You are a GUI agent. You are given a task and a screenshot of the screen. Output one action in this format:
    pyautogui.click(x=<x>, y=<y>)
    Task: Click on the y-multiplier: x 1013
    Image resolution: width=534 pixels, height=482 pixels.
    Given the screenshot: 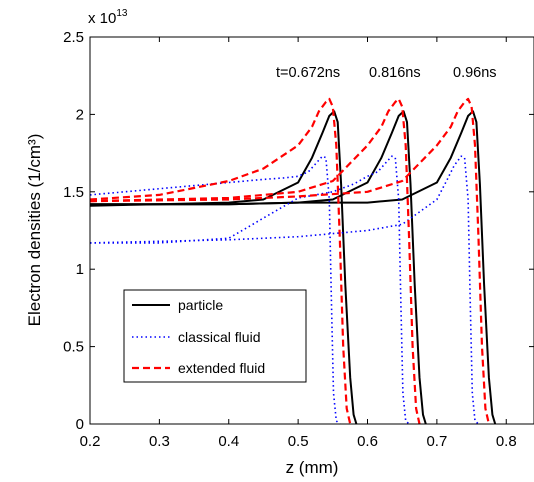 What is the action you would take?
    pyautogui.click(x=108, y=17)
    